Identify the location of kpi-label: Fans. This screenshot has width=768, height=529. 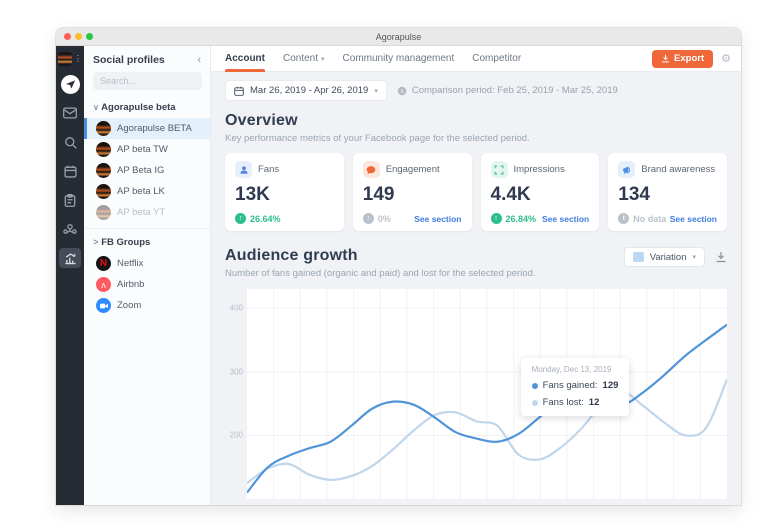
(269, 169).